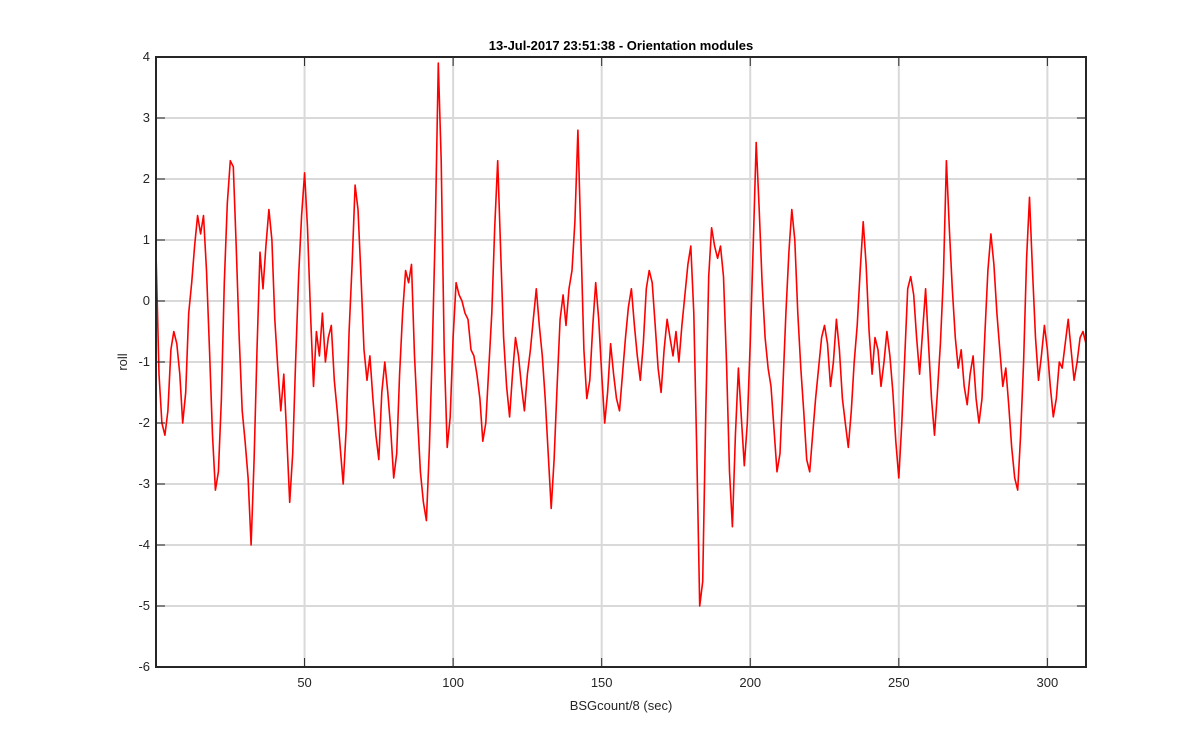 This screenshot has height=750, width=1200. What do you see at coordinates (144, 483) in the screenshot?
I see `y-tick-label: -3` at bounding box center [144, 483].